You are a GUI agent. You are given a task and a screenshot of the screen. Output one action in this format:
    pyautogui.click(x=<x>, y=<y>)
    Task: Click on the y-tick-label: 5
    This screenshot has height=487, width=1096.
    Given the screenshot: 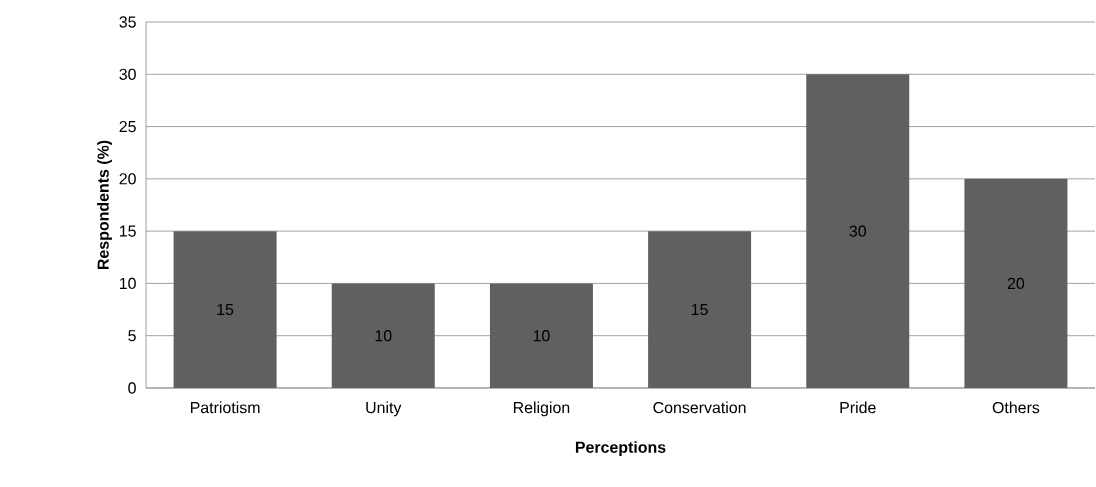 What is the action you would take?
    pyautogui.click(x=132, y=336)
    